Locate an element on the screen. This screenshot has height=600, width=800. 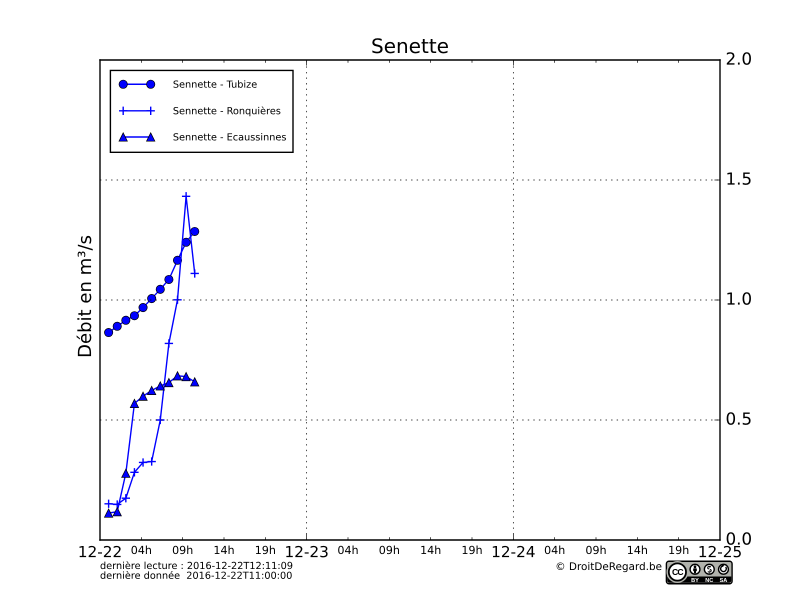
svg-text: SA is located at coordinates (724, 581).